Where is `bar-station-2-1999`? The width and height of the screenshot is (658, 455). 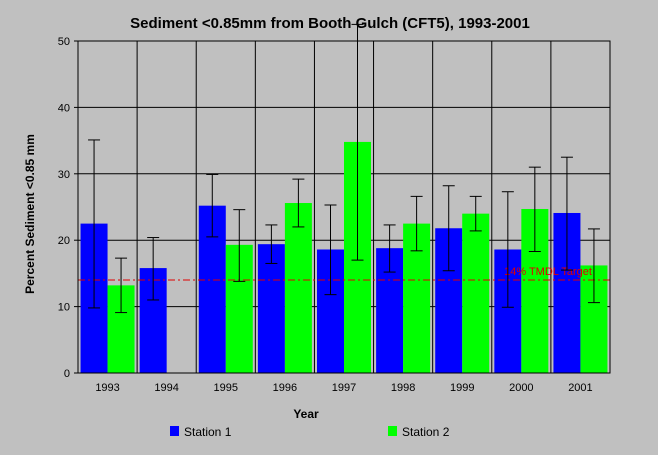 bar-station-2-1999 is located at coordinates (476, 293).